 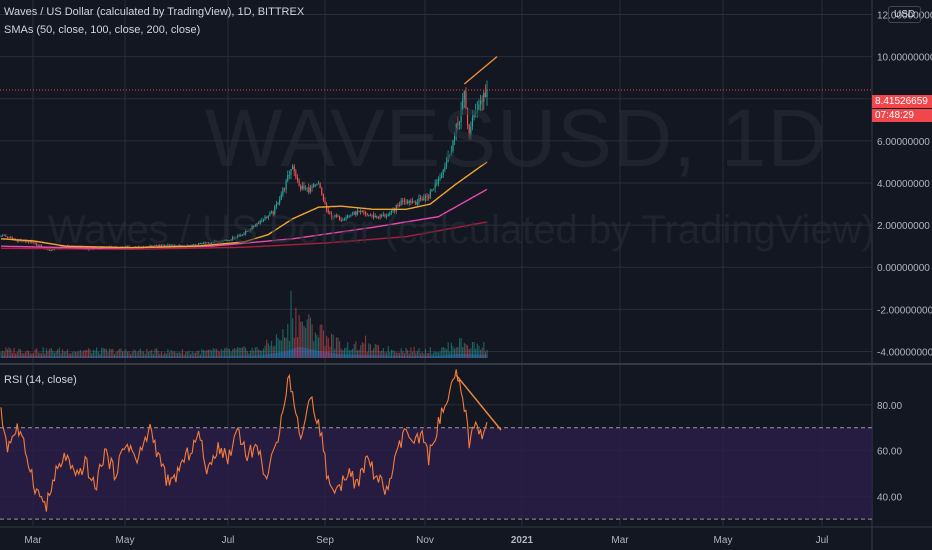 I want to click on rsi-indicator-legend: RSI (14, close), so click(x=40, y=380).